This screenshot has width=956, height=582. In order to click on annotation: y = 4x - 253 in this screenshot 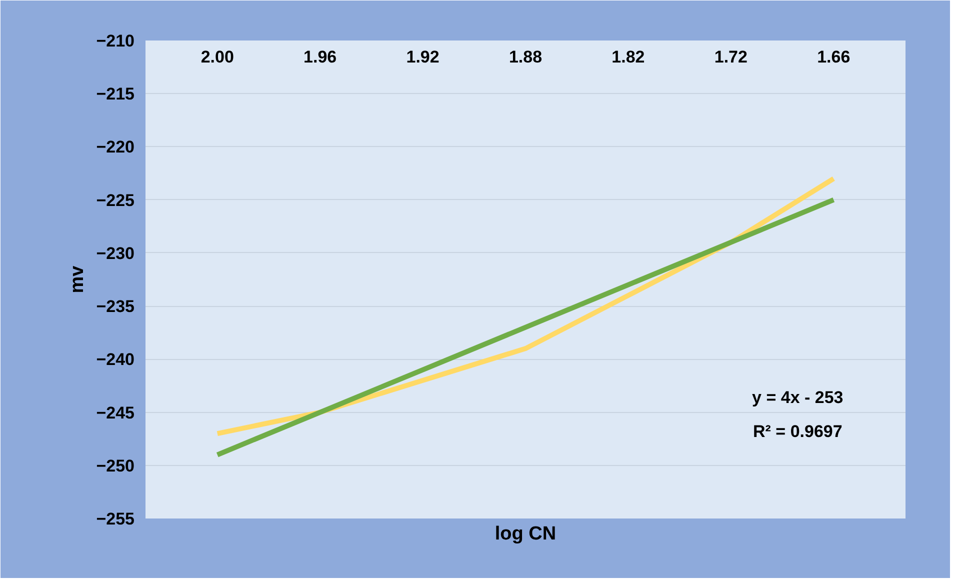, I will do `click(798, 397)`.